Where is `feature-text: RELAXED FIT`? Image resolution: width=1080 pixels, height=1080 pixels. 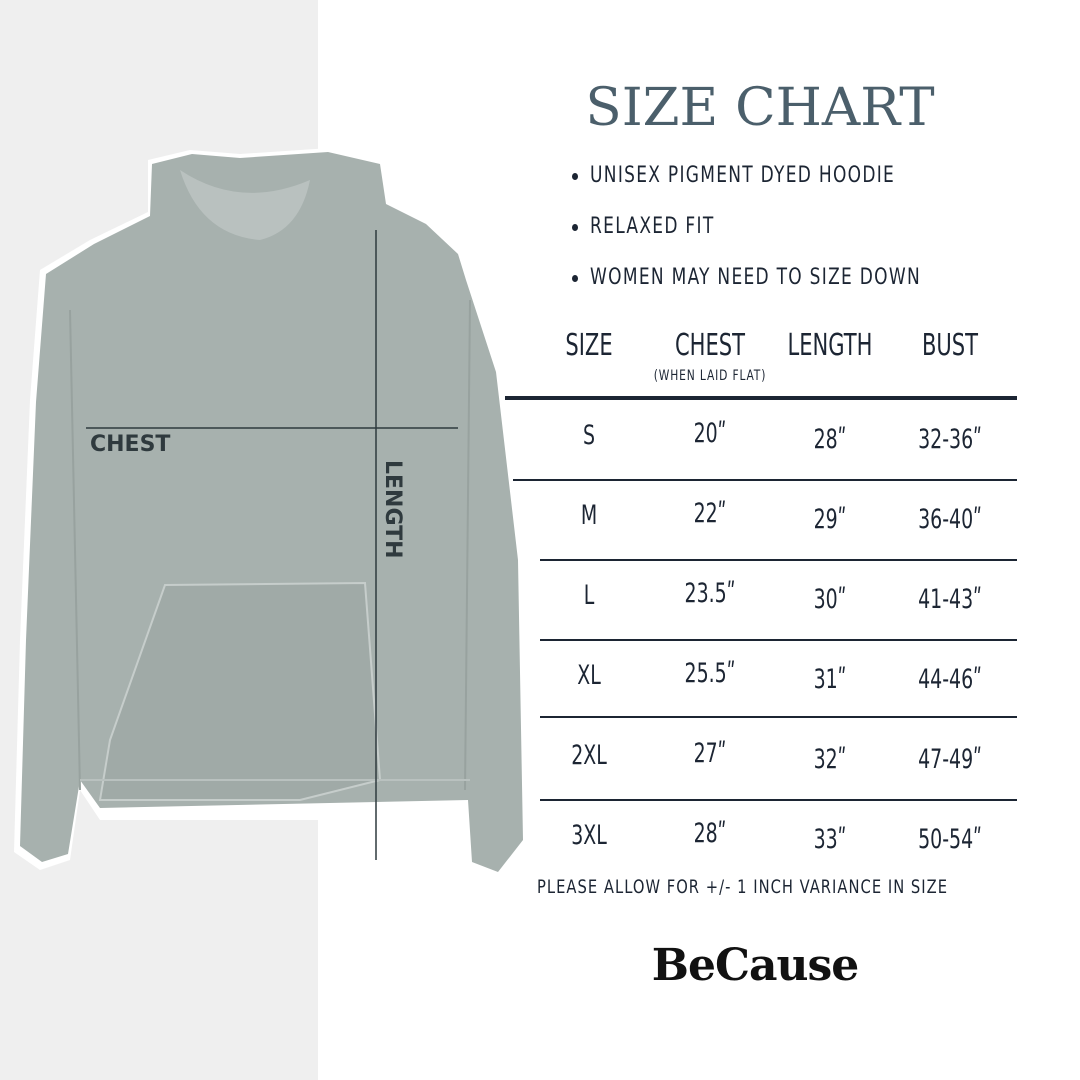
feature-text: RELAXED FIT is located at coordinates (652, 226).